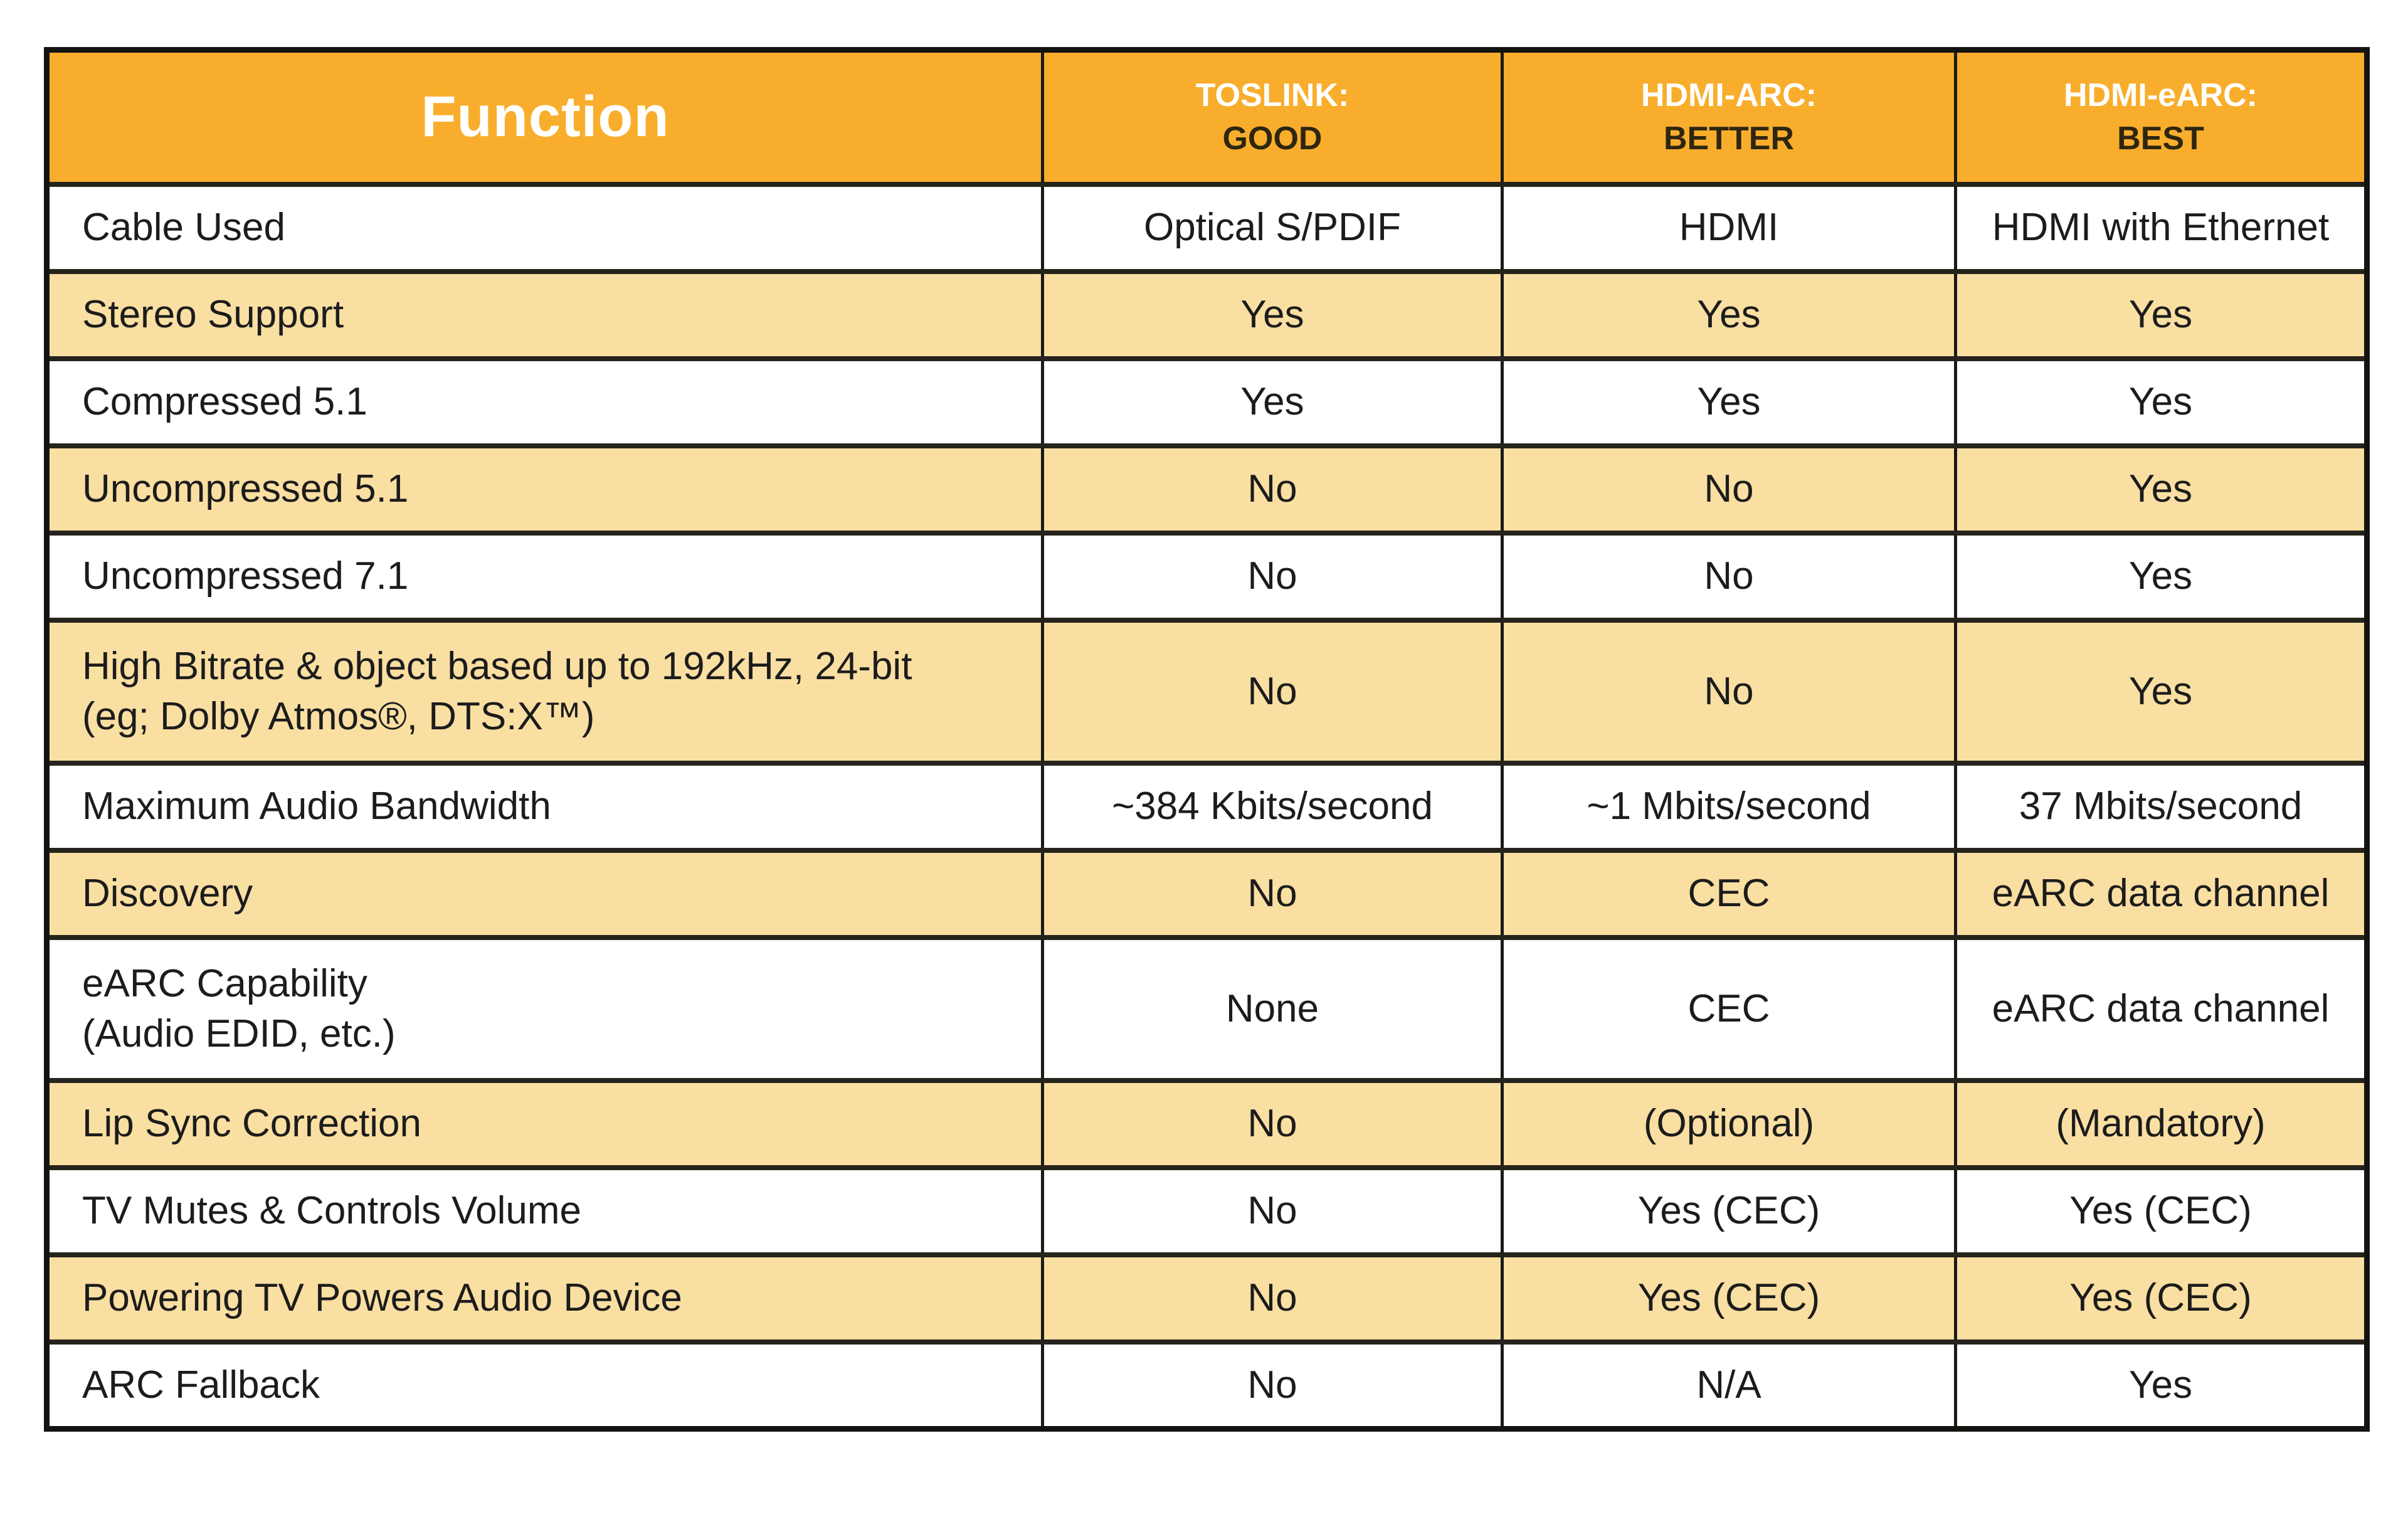  Describe the element at coordinates (213, 315) in the screenshot. I see `function-label-cell: Stereo Support` at that location.